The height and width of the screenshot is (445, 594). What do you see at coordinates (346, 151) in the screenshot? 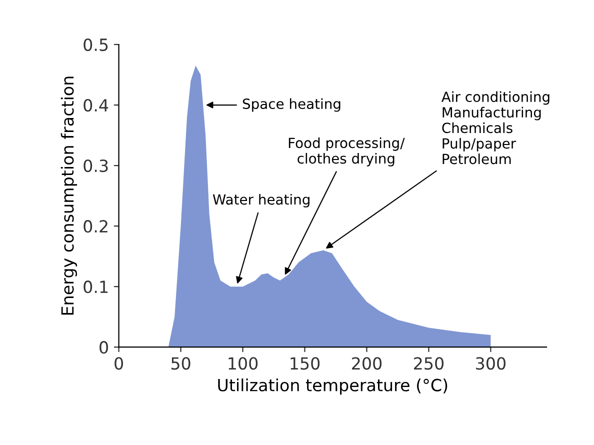
I see `annotation: Food processing/ clothes drying` at bounding box center [346, 151].